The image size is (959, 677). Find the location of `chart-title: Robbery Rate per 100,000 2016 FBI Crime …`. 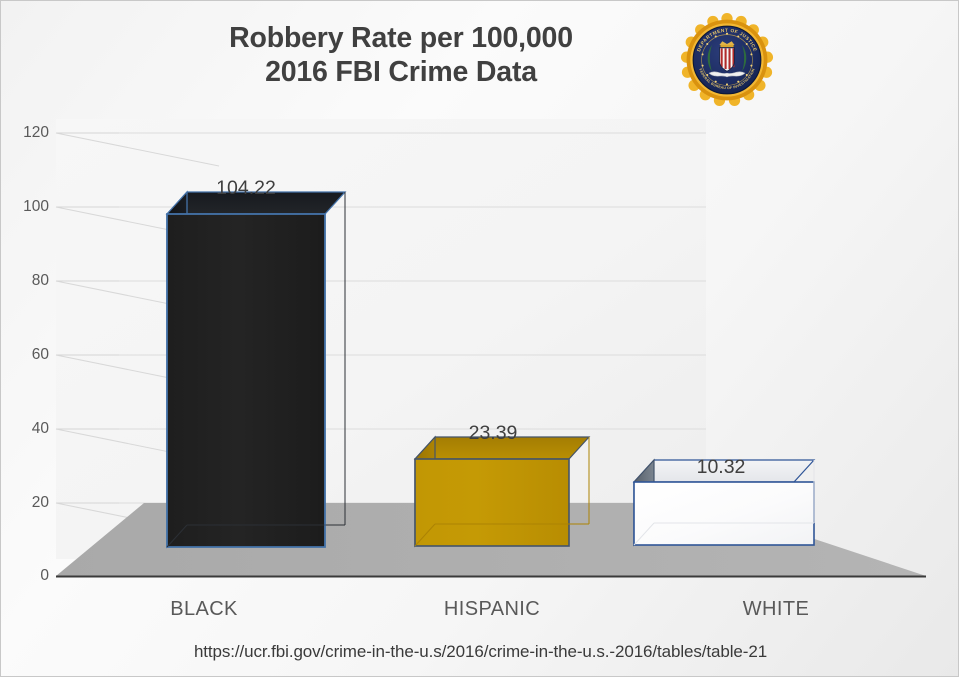

chart-title: Robbery Rate per 100,000 2016 FBI Crime … is located at coordinates (401, 55).